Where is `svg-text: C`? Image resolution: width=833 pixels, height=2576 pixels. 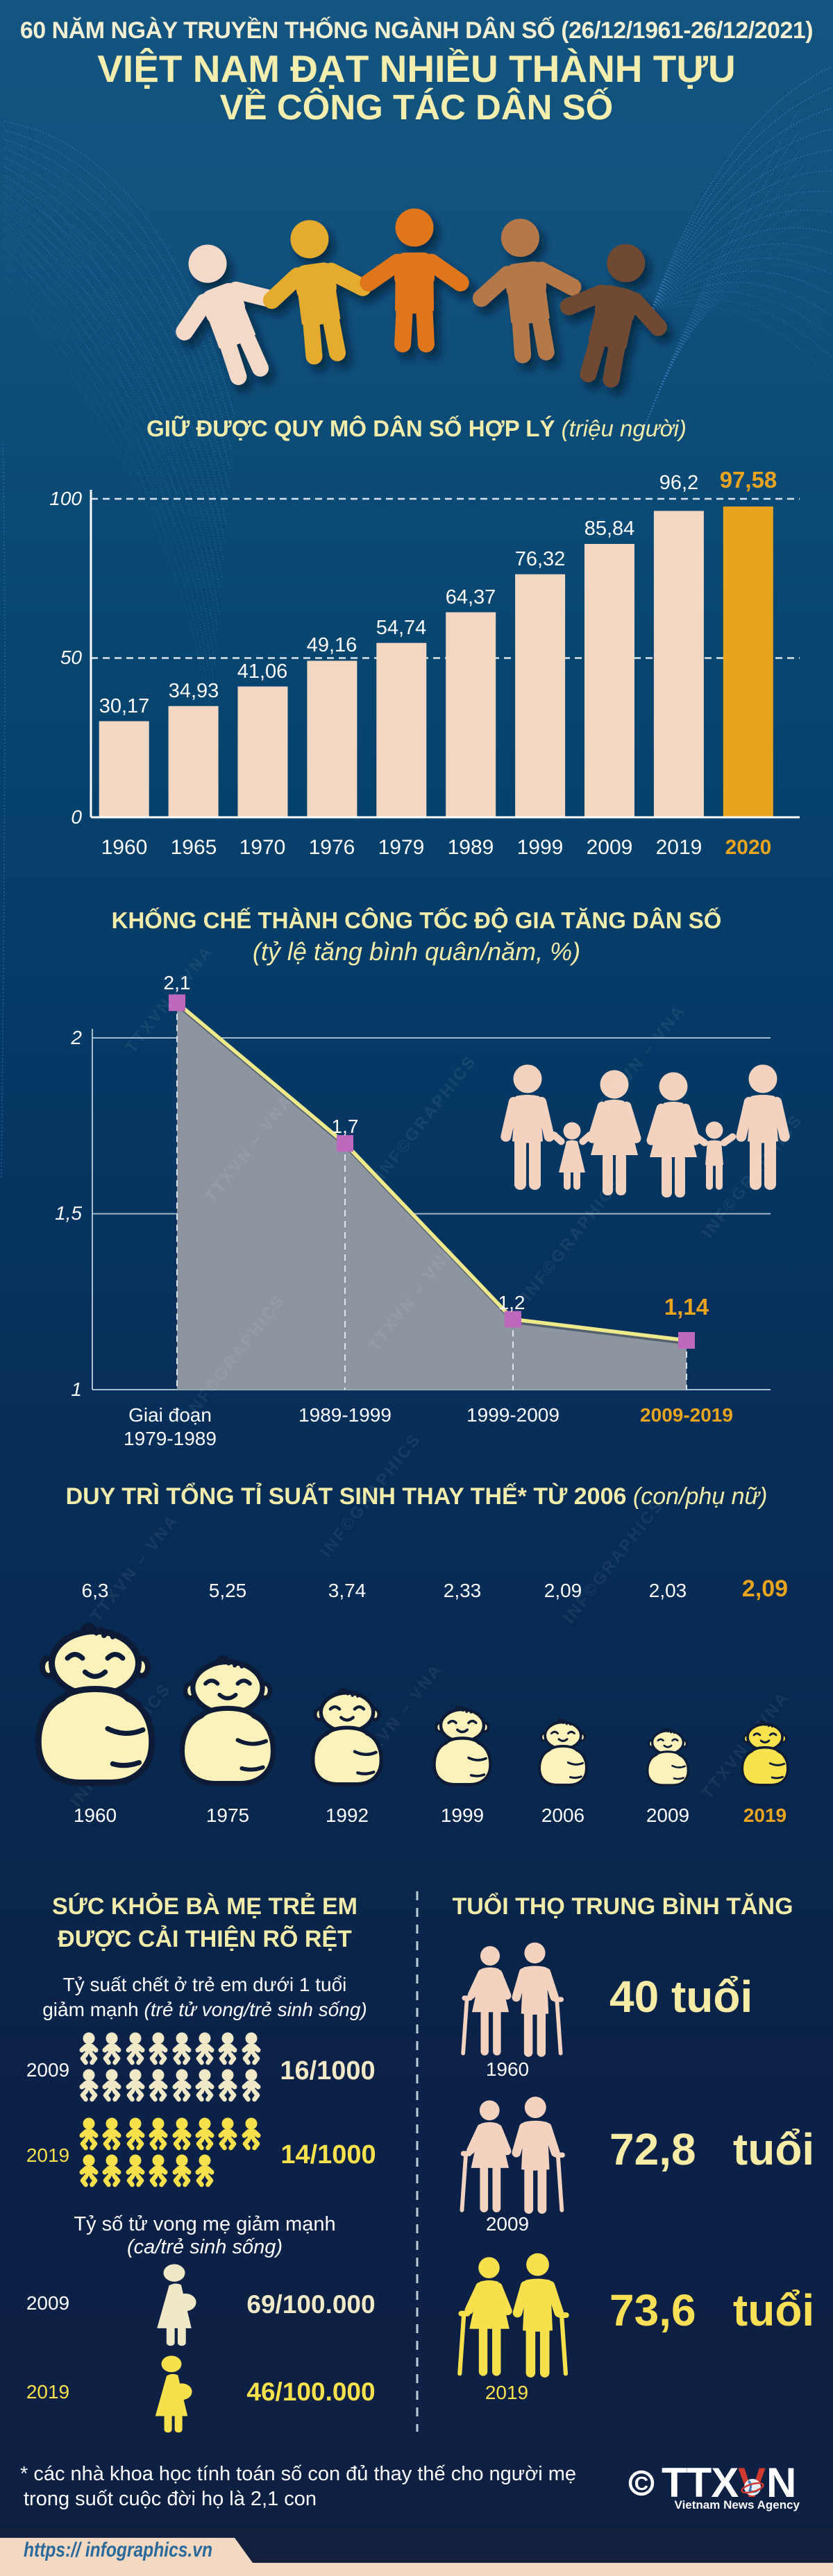
svg-text: C is located at coordinates (641, 2483).